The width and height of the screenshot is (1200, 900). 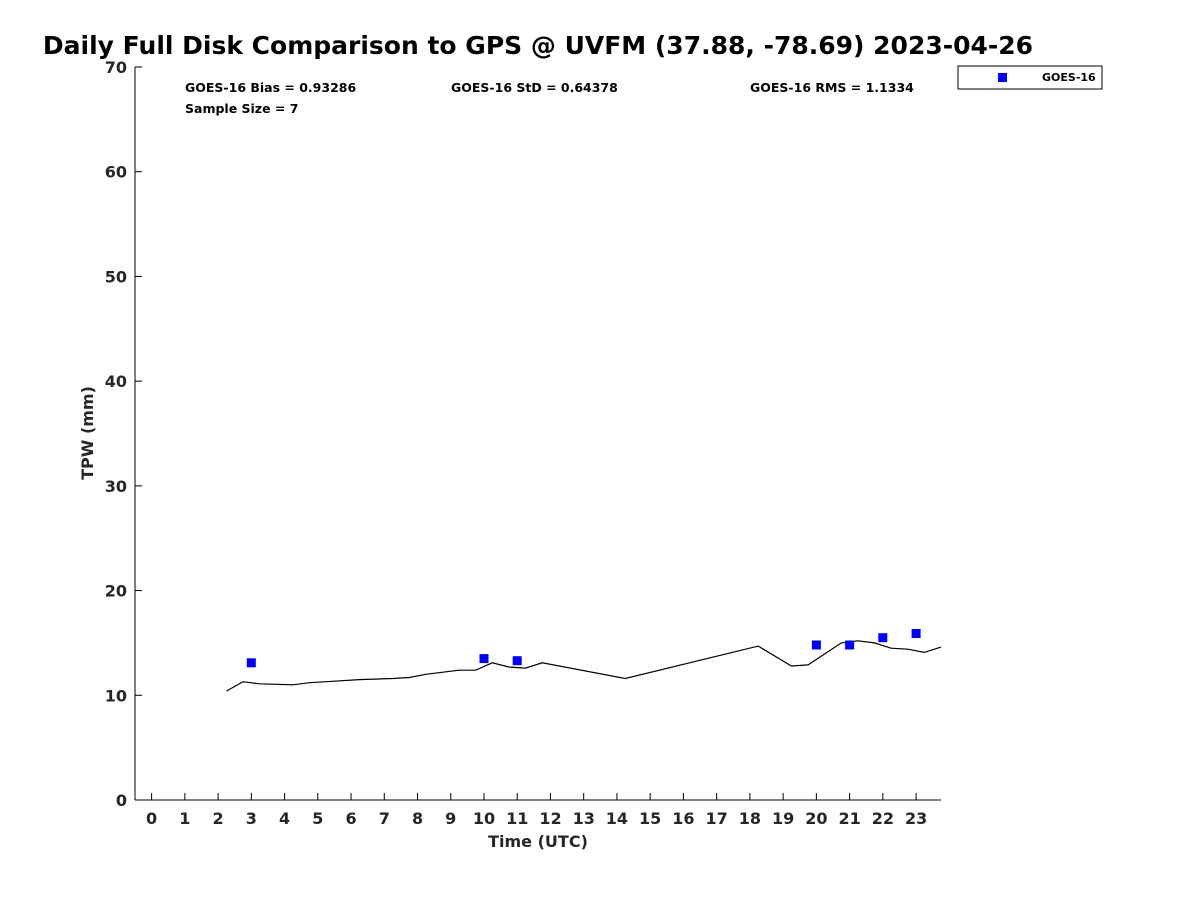 What do you see at coordinates (116, 276) in the screenshot?
I see `y-tick-label: 50` at bounding box center [116, 276].